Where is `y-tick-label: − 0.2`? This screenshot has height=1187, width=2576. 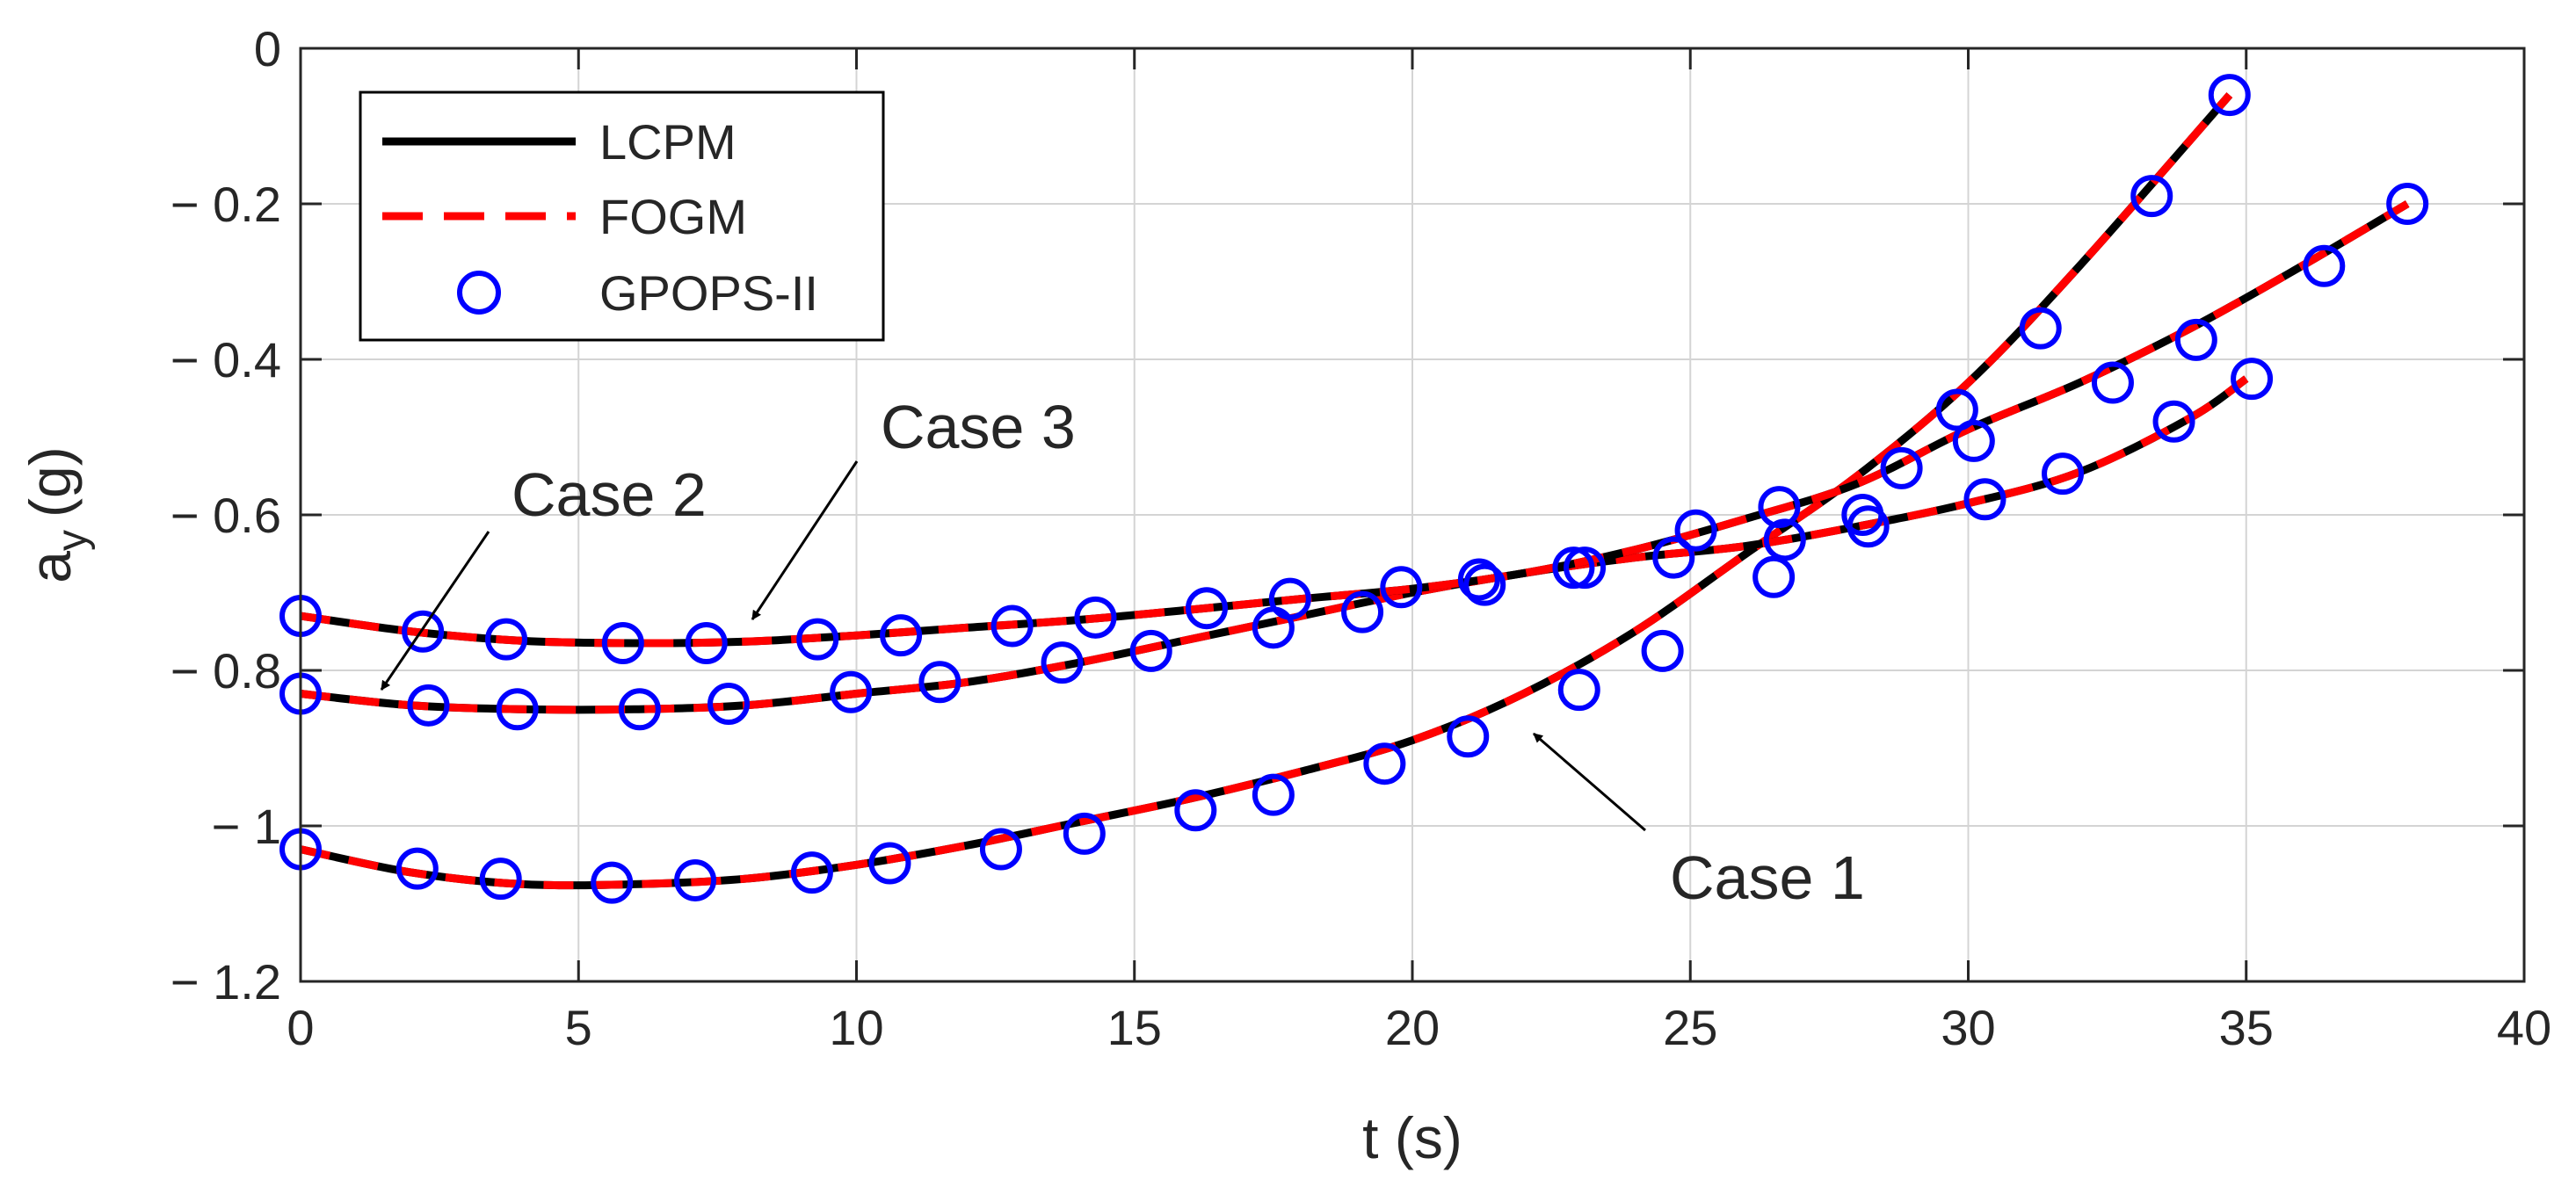
y-tick-label: − 0.2 is located at coordinates (226, 204).